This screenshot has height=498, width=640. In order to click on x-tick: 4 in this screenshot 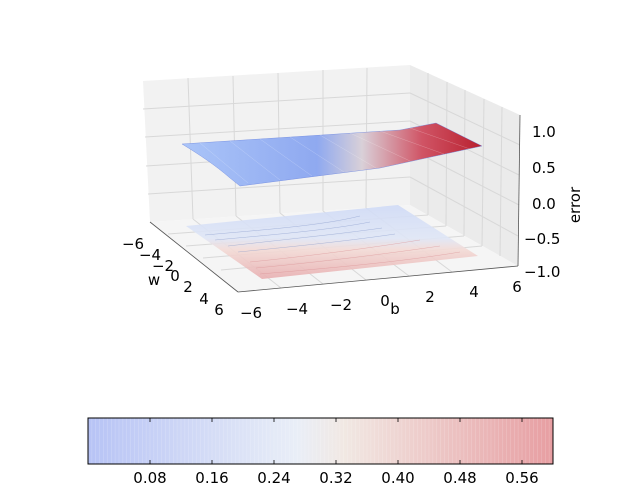, I will do `click(474, 292)`.